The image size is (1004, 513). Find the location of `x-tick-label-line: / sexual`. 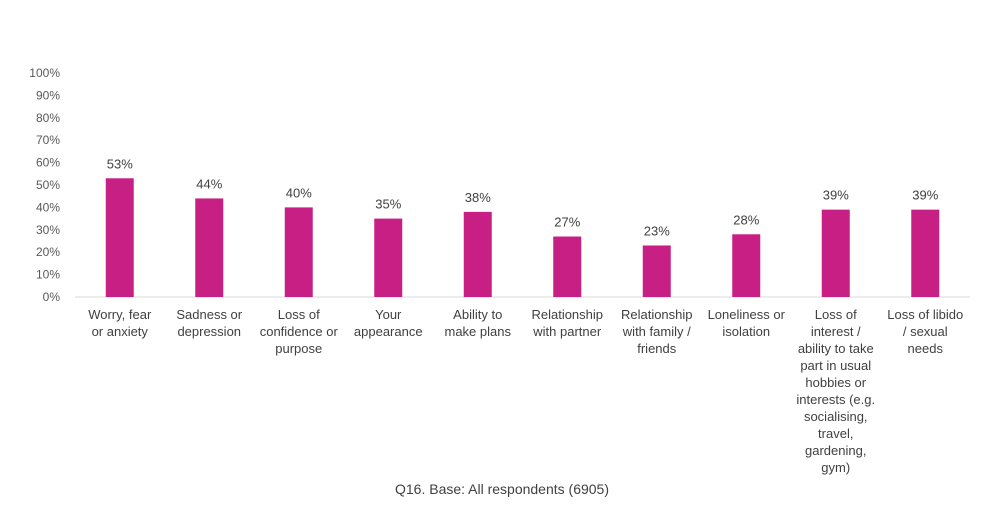

x-tick-label-line: / sexual is located at coordinates (925, 331).